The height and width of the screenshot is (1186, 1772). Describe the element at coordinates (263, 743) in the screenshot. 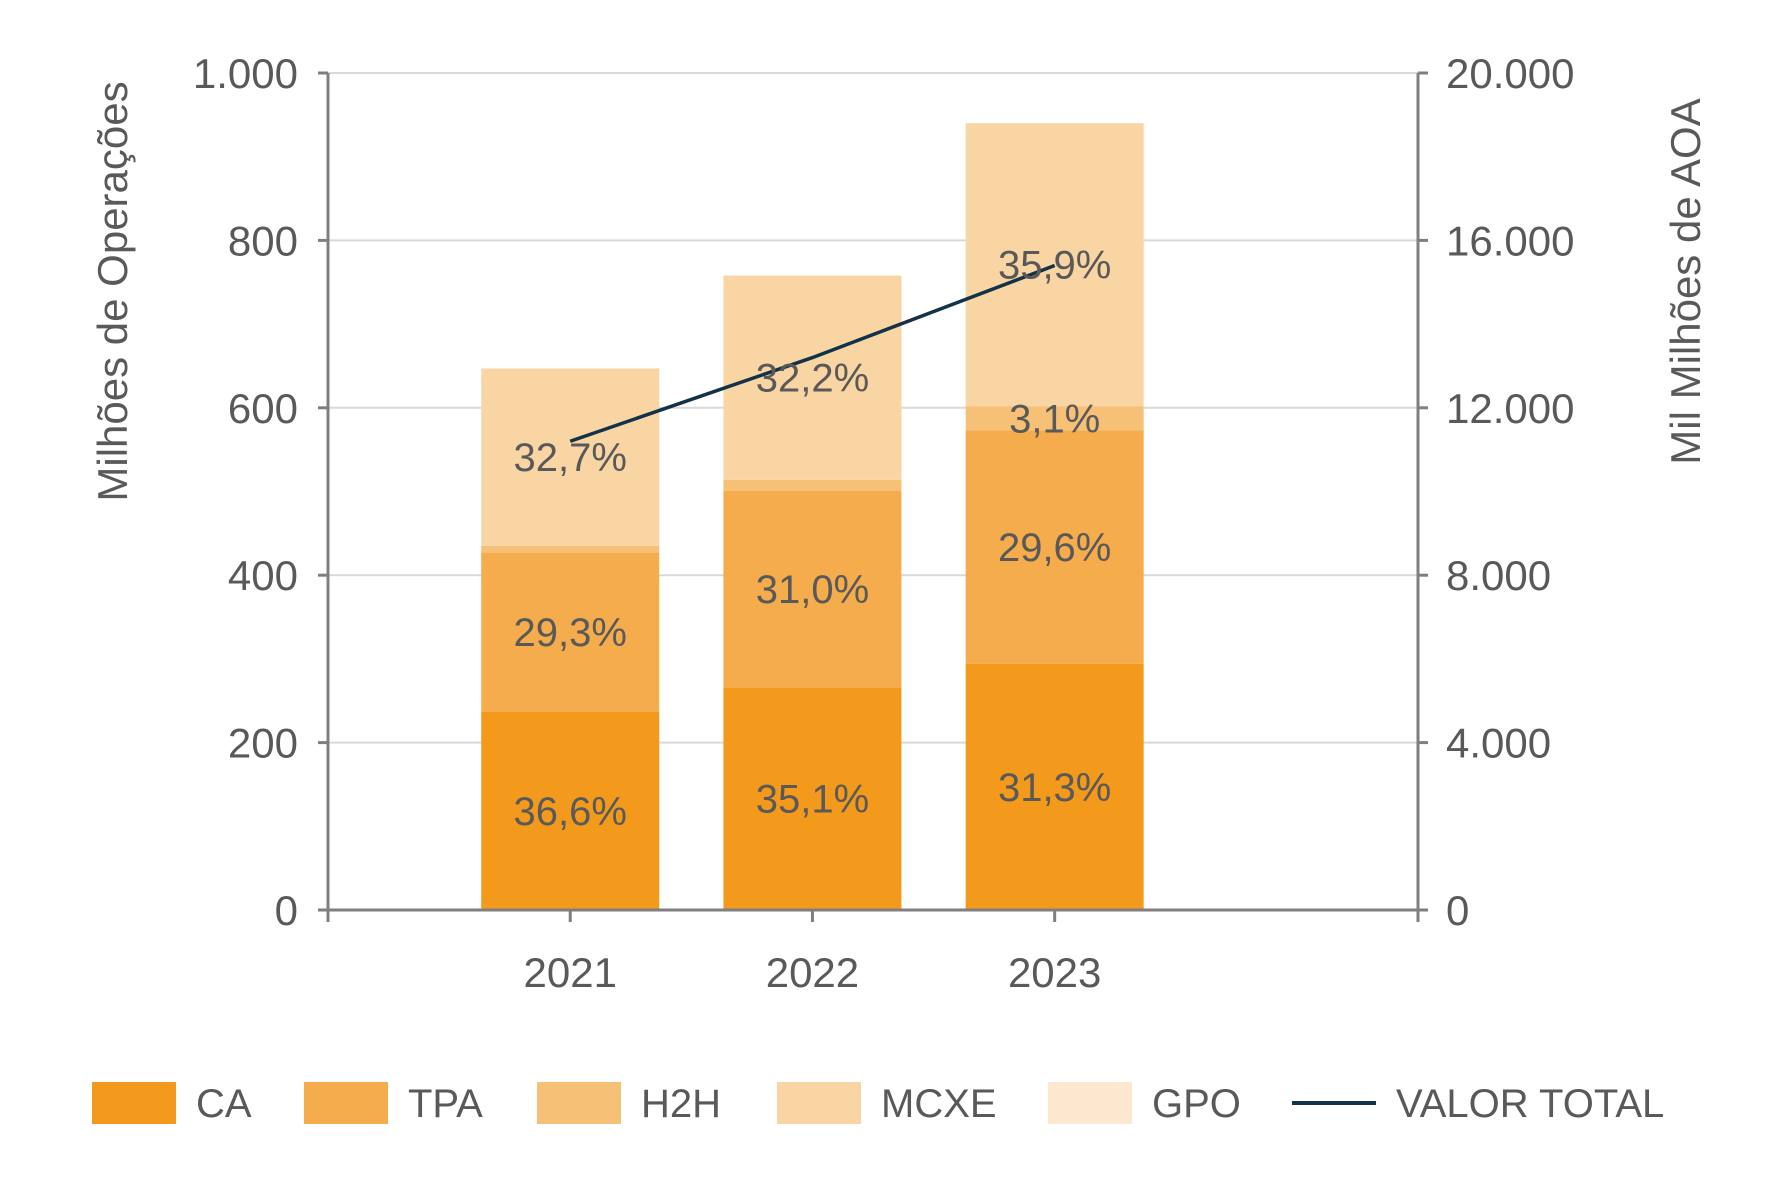

I see `y-tick-label-left: 200` at that location.